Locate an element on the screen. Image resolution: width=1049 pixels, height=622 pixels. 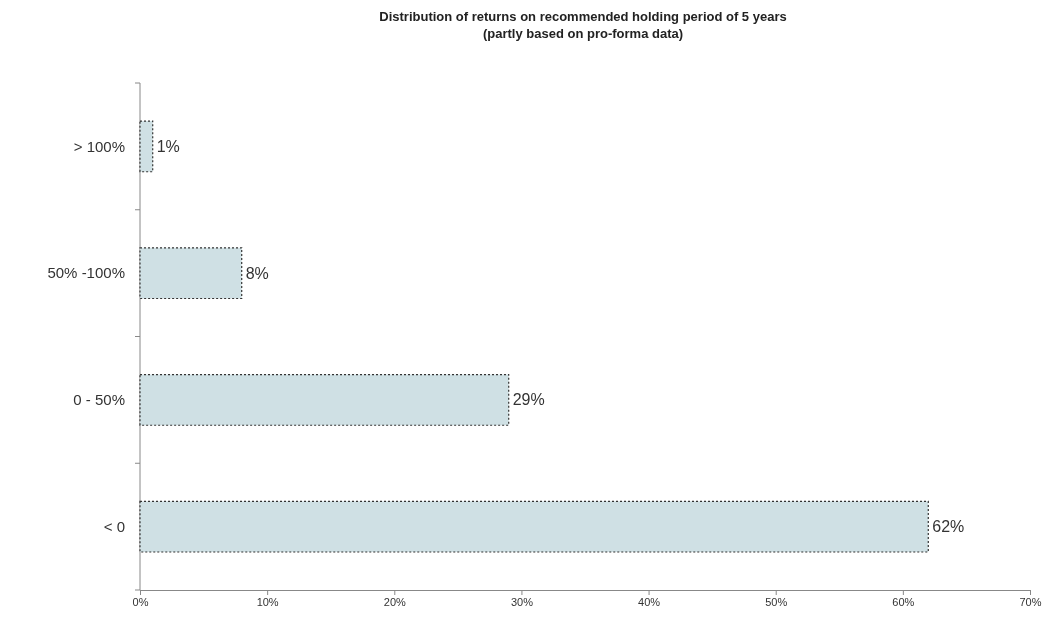
x-tick-label: 30% is located at coordinates (522, 601).